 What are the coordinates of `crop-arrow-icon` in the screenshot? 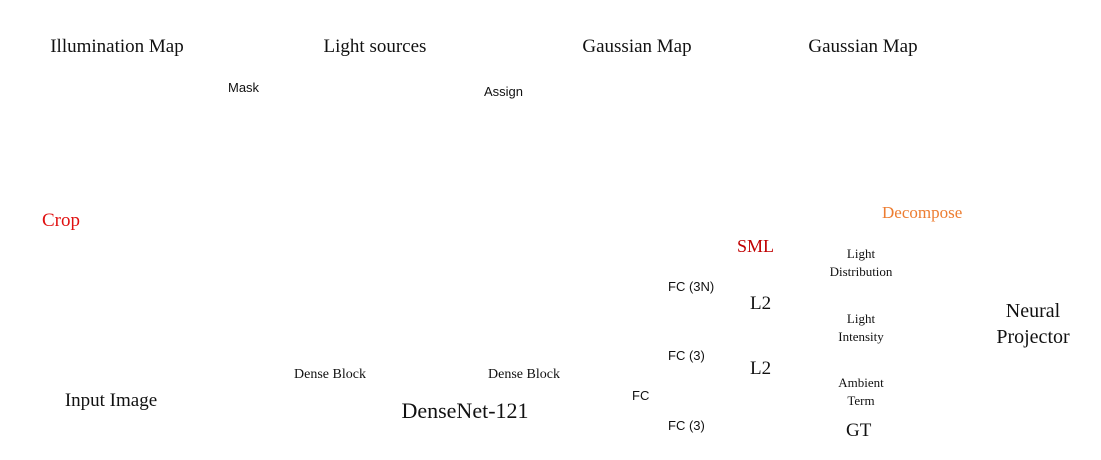 It's located at (116, 220).